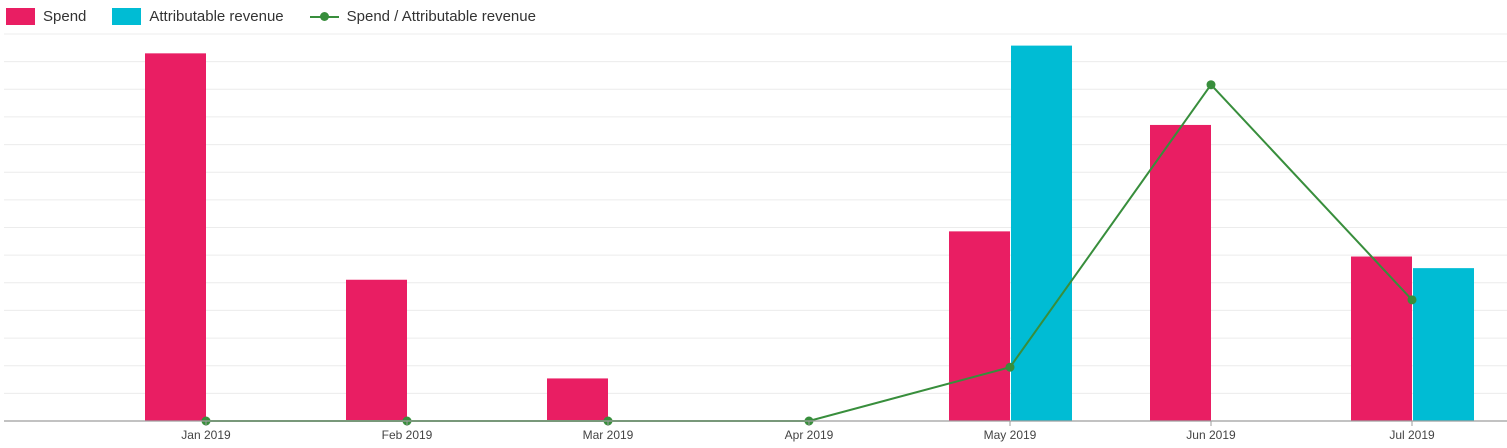 This screenshot has width=1507, height=448. What do you see at coordinates (216, 16) in the screenshot?
I see `legend-label-attributable-revenue: Attributable revenue` at bounding box center [216, 16].